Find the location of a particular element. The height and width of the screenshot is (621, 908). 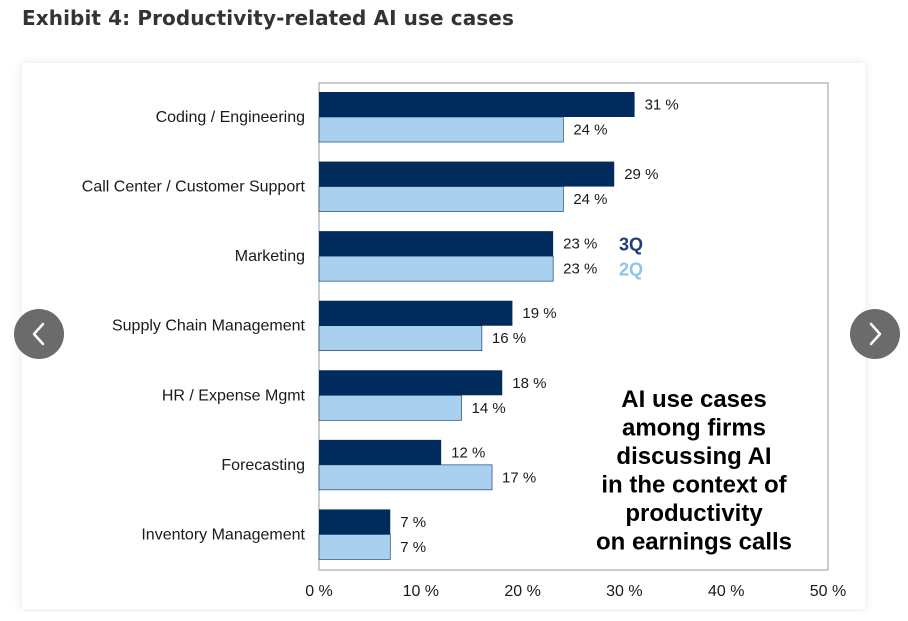

x-tick-label: 10 % is located at coordinates (421, 591).